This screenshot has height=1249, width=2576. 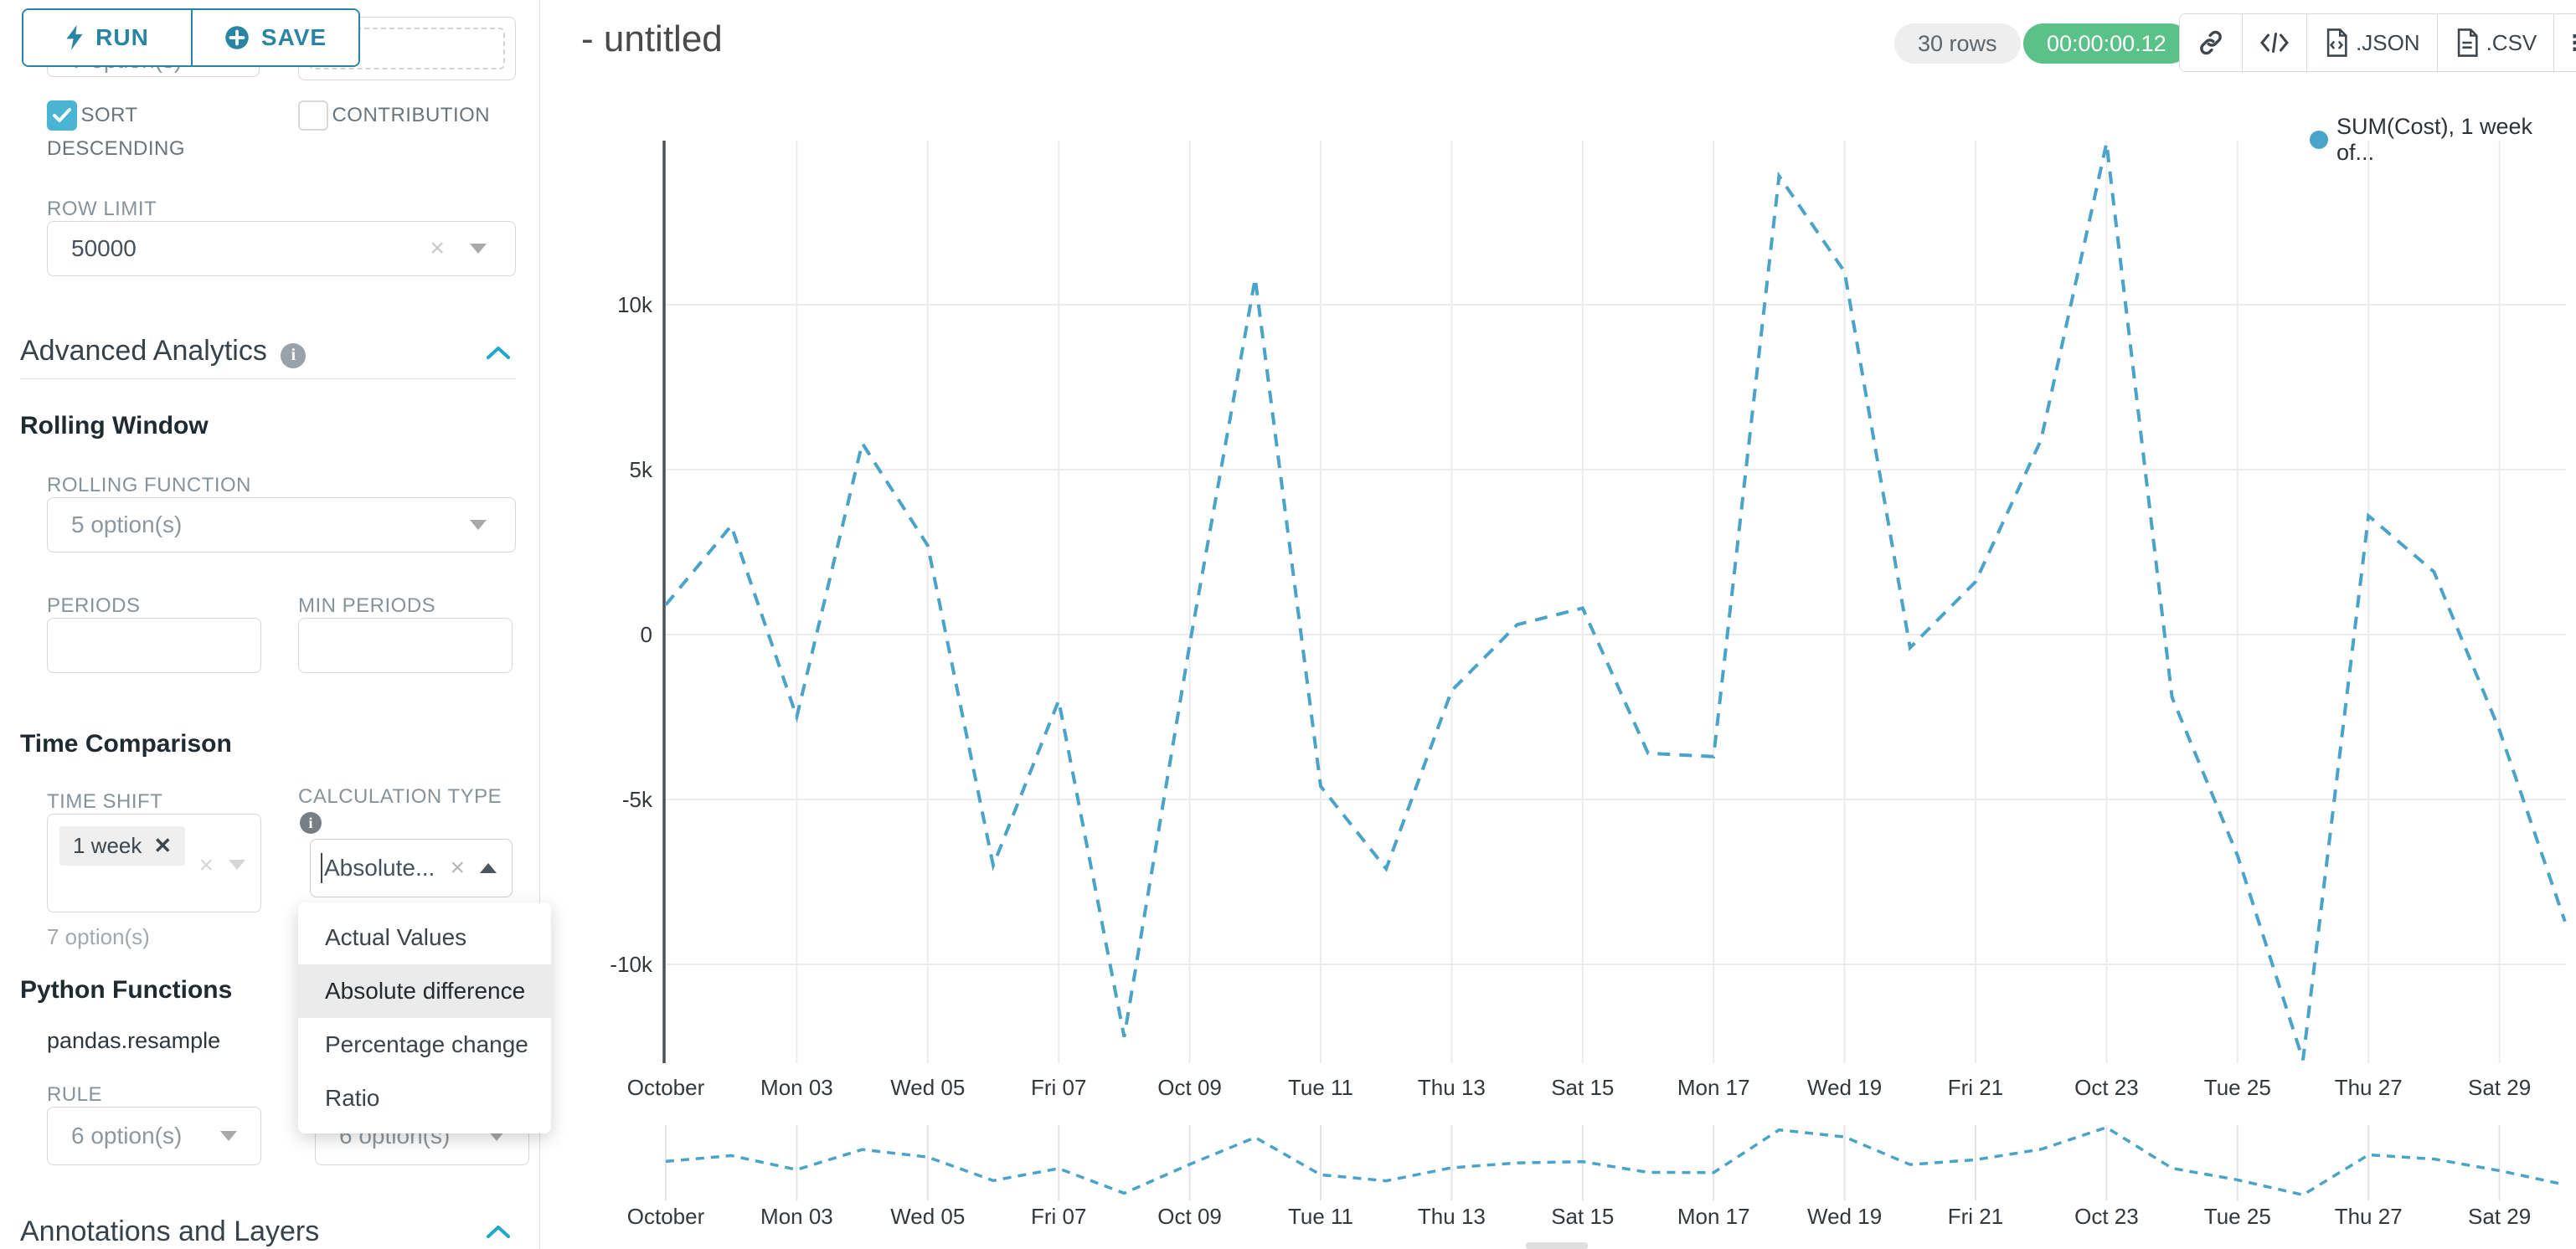 What do you see at coordinates (294, 355) in the screenshot?
I see `advanced-analytics-info-icon: i` at bounding box center [294, 355].